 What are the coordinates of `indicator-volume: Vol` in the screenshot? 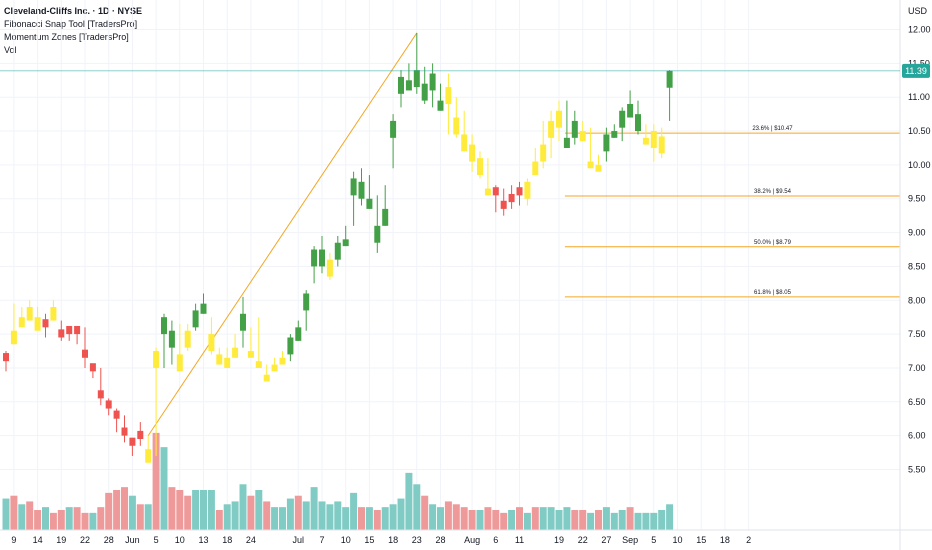 It's located at (10, 50).